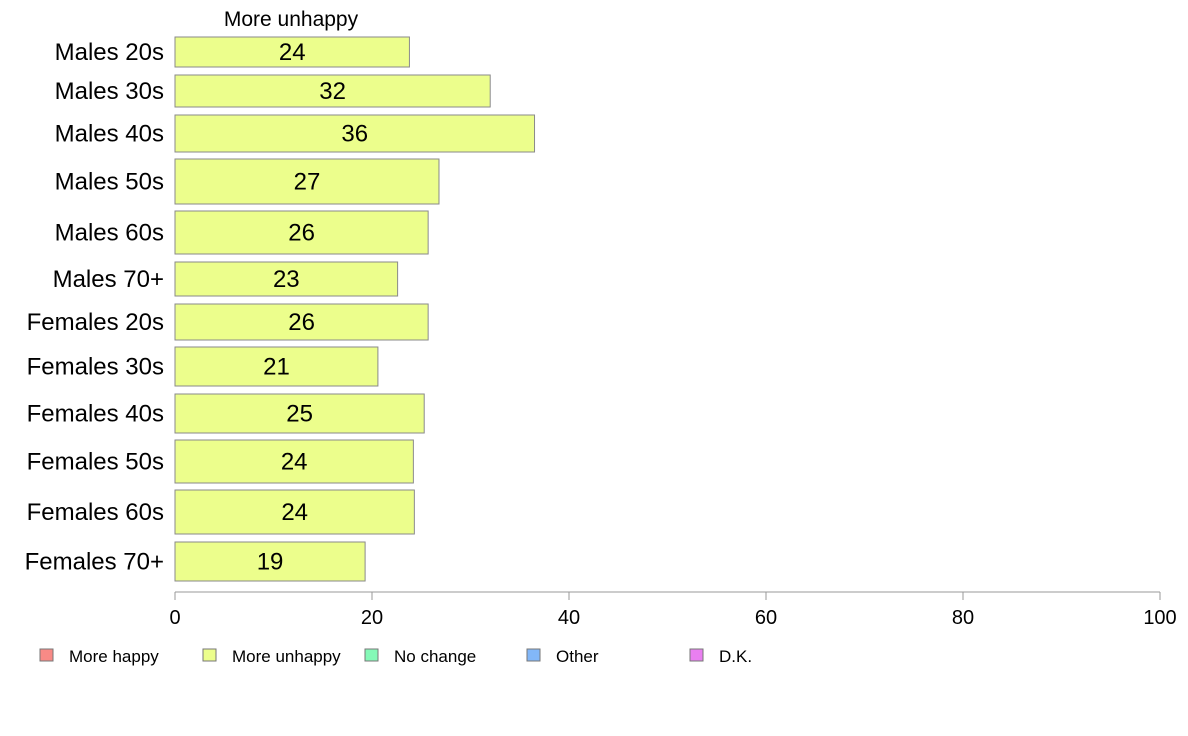 This screenshot has width=1188, height=736. What do you see at coordinates (95, 414) in the screenshot?
I see `category-label: Females 40s` at bounding box center [95, 414].